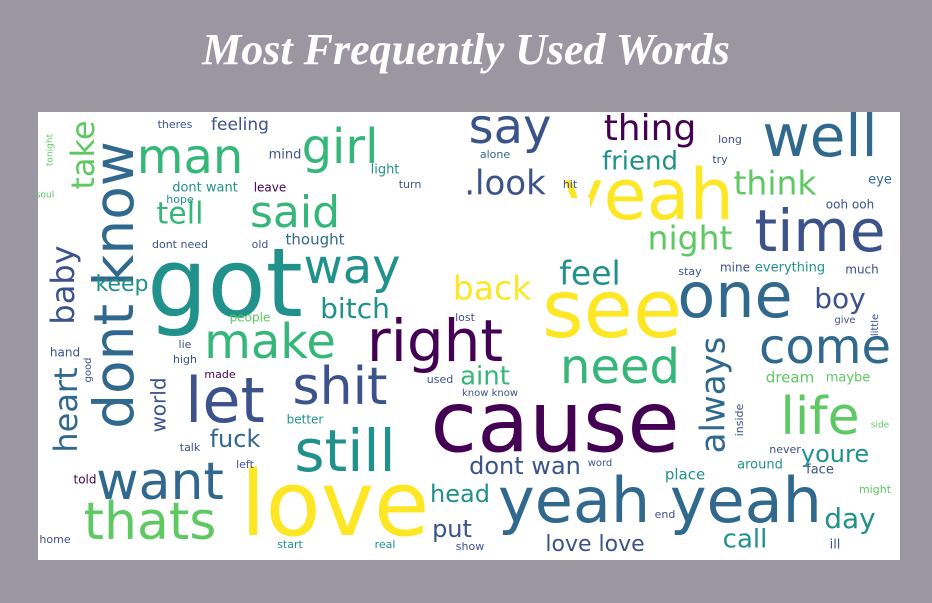  I want to click on cloud-word: call, so click(745, 540).